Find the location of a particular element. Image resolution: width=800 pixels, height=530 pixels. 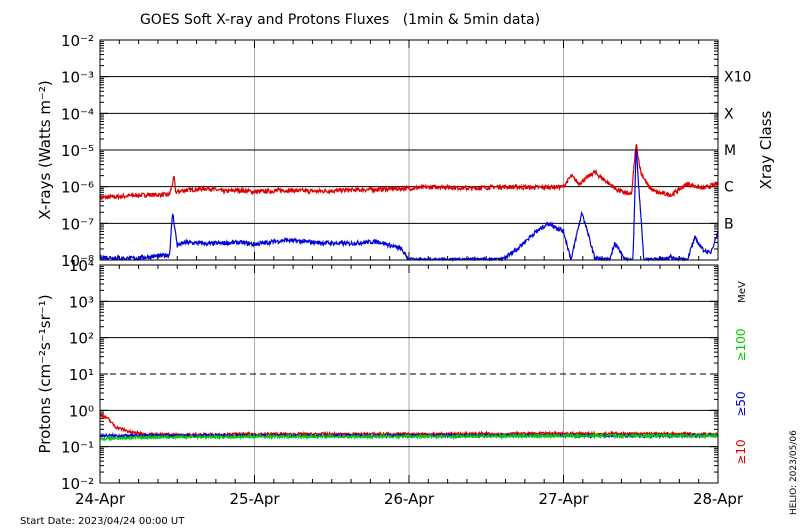

xtick-label: 27-Apr is located at coordinates (563, 499).